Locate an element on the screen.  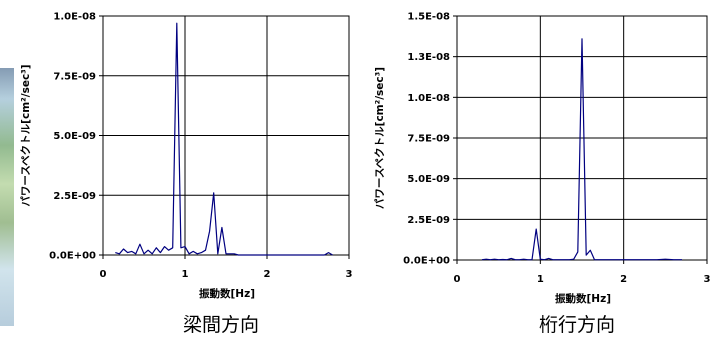
y-tick-label: 1.5E-08 is located at coordinates (428, 17).